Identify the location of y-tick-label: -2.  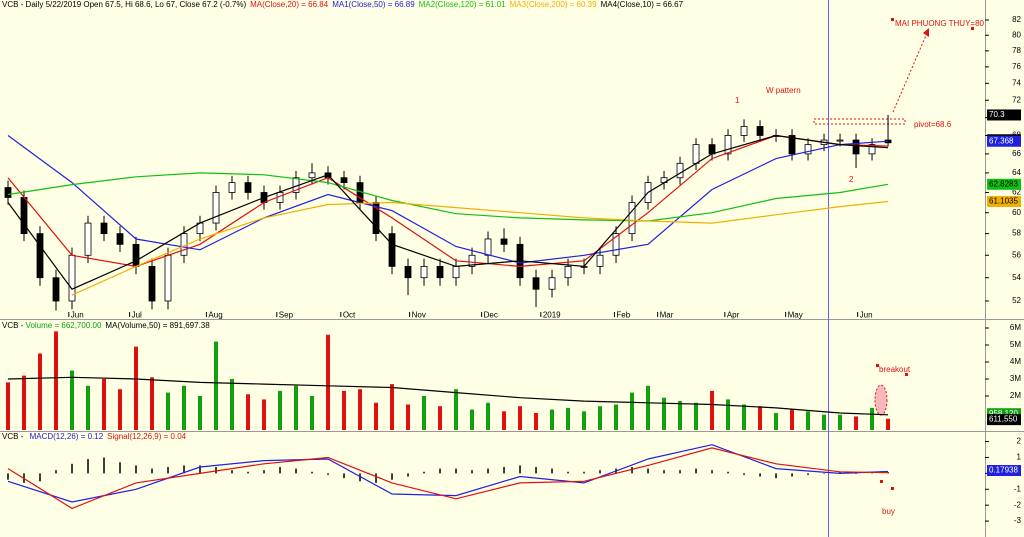
(1018, 504).